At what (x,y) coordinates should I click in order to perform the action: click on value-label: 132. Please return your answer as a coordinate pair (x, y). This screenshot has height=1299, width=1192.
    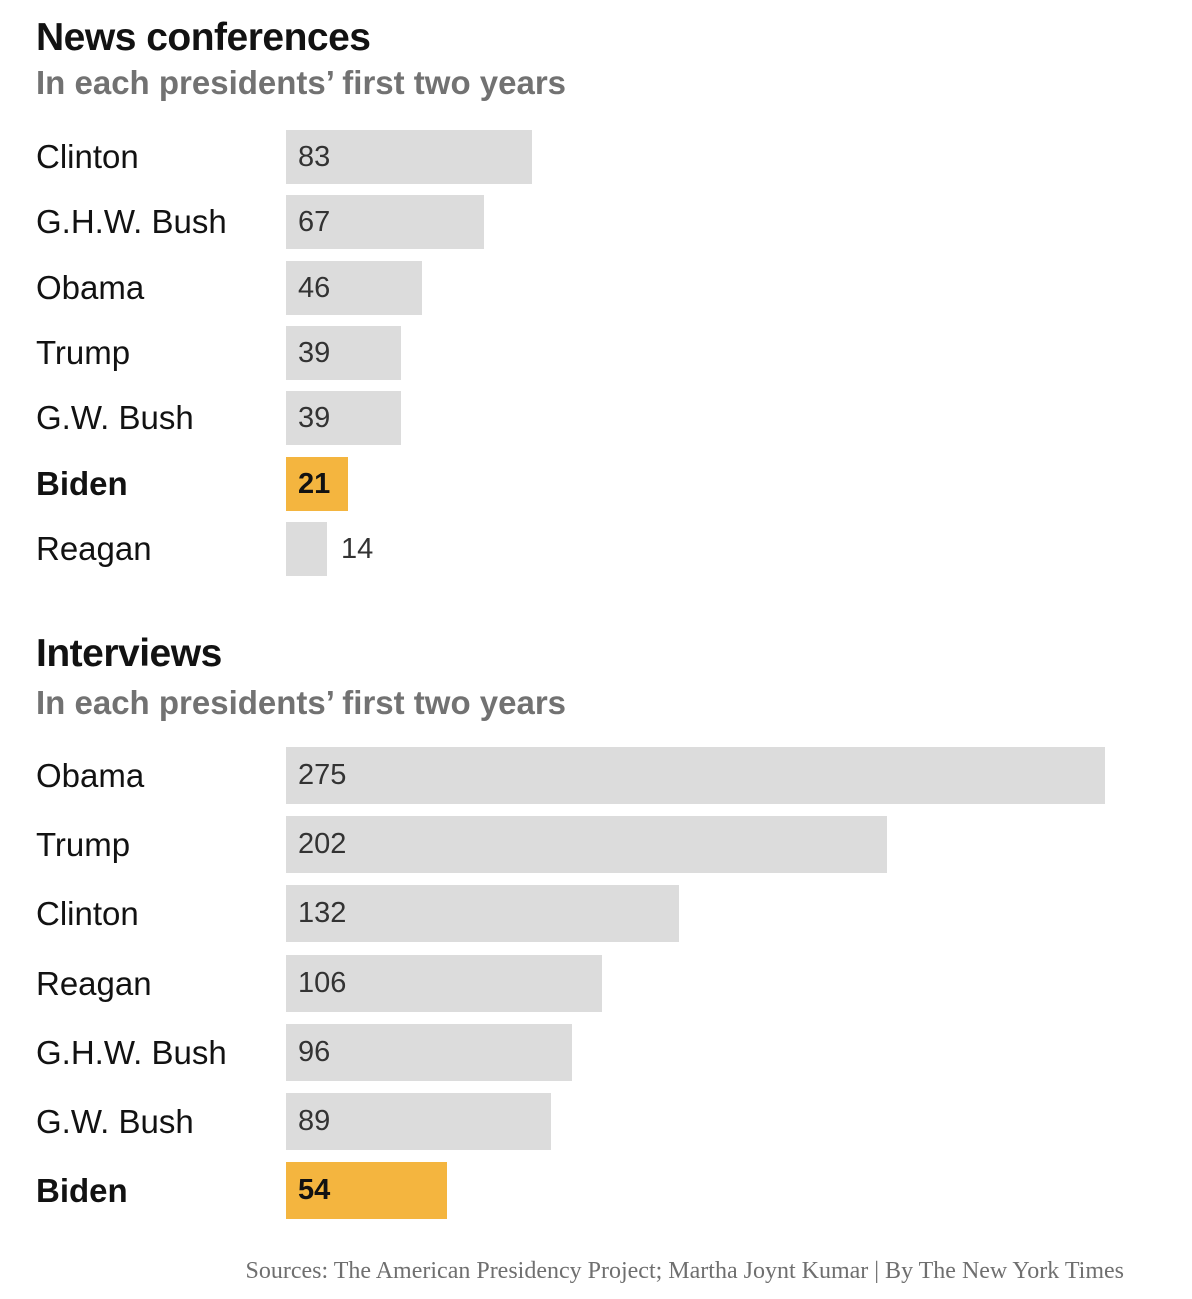
    Looking at the image, I should click on (322, 913).